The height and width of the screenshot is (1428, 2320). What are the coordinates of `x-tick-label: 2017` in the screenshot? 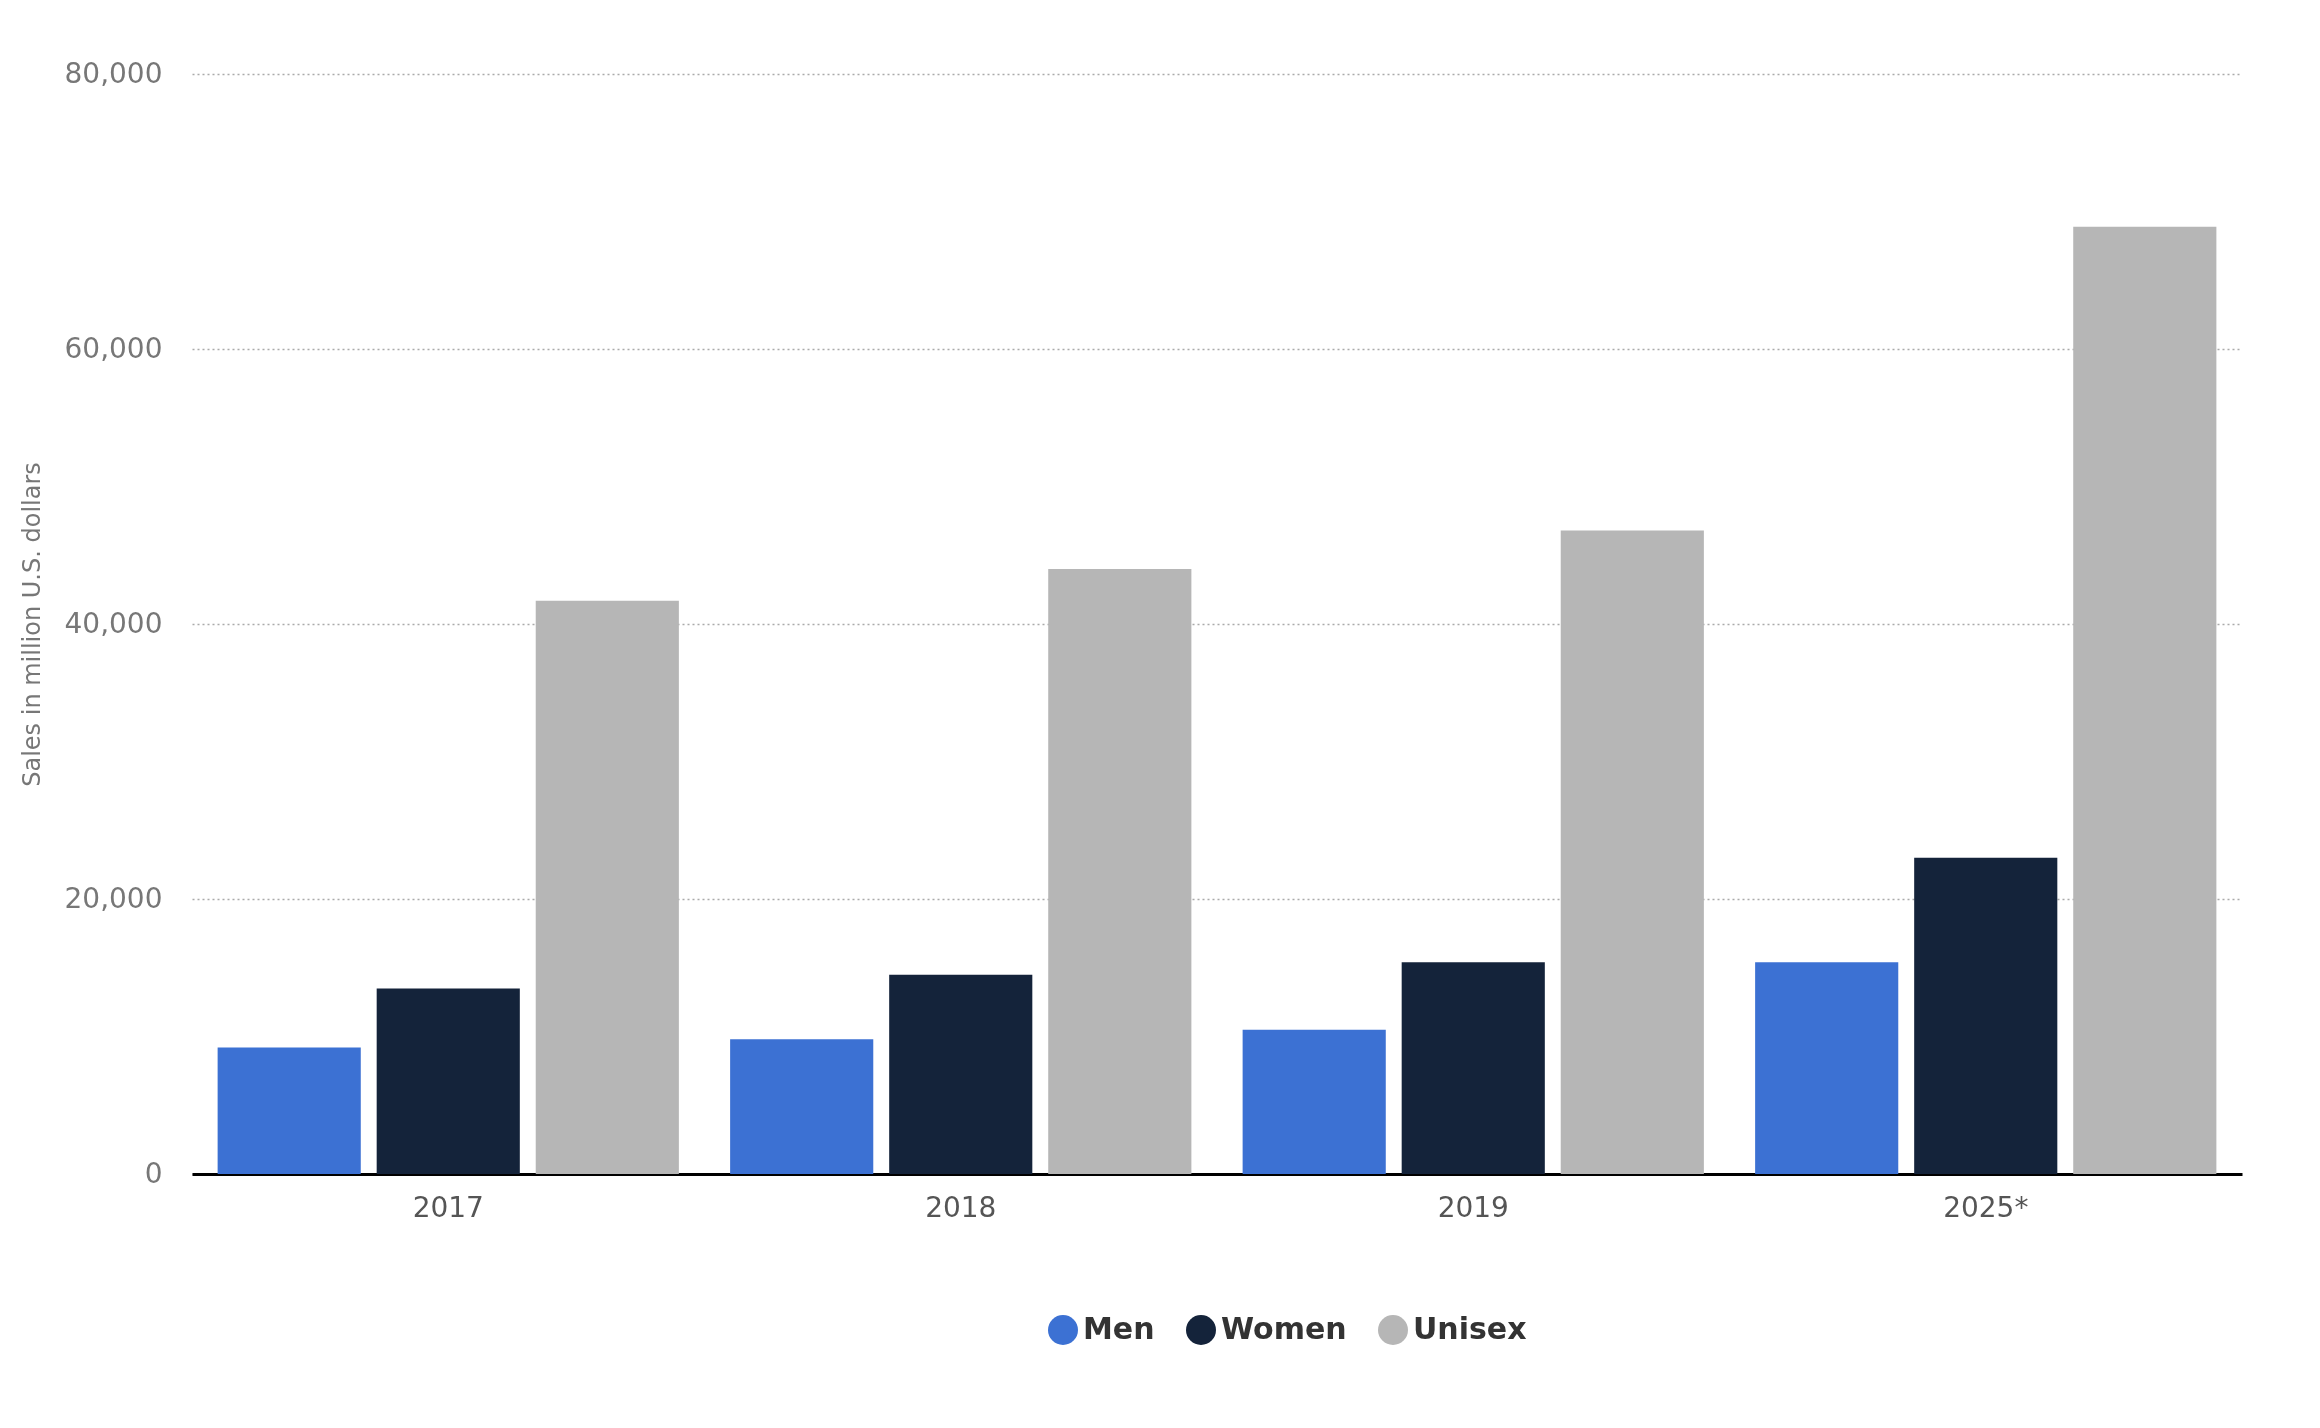 It's located at (448, 1207).